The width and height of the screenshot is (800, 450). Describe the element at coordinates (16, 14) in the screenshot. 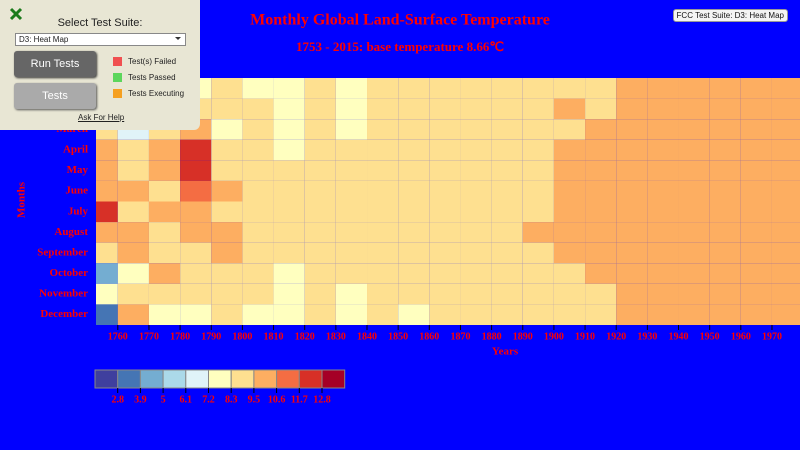

I see `close-icon` at that location.